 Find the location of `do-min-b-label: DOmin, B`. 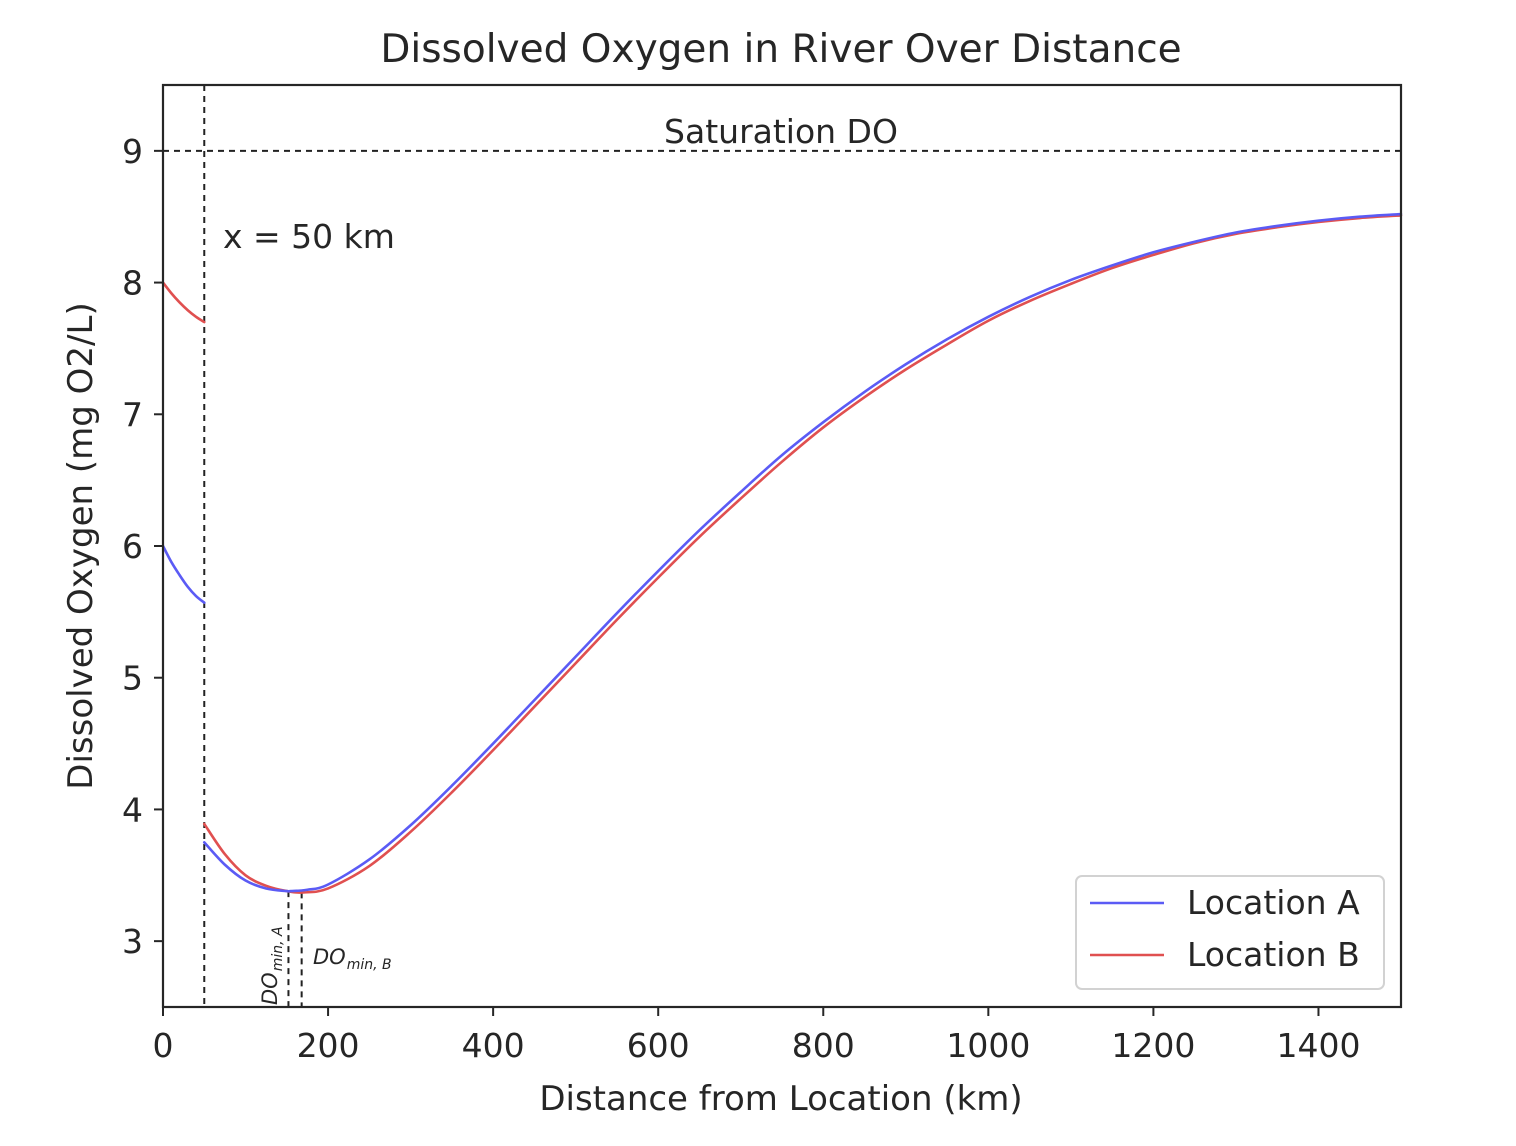

do-min-b-label: DOmin, B is located at coordinates (352, 959).